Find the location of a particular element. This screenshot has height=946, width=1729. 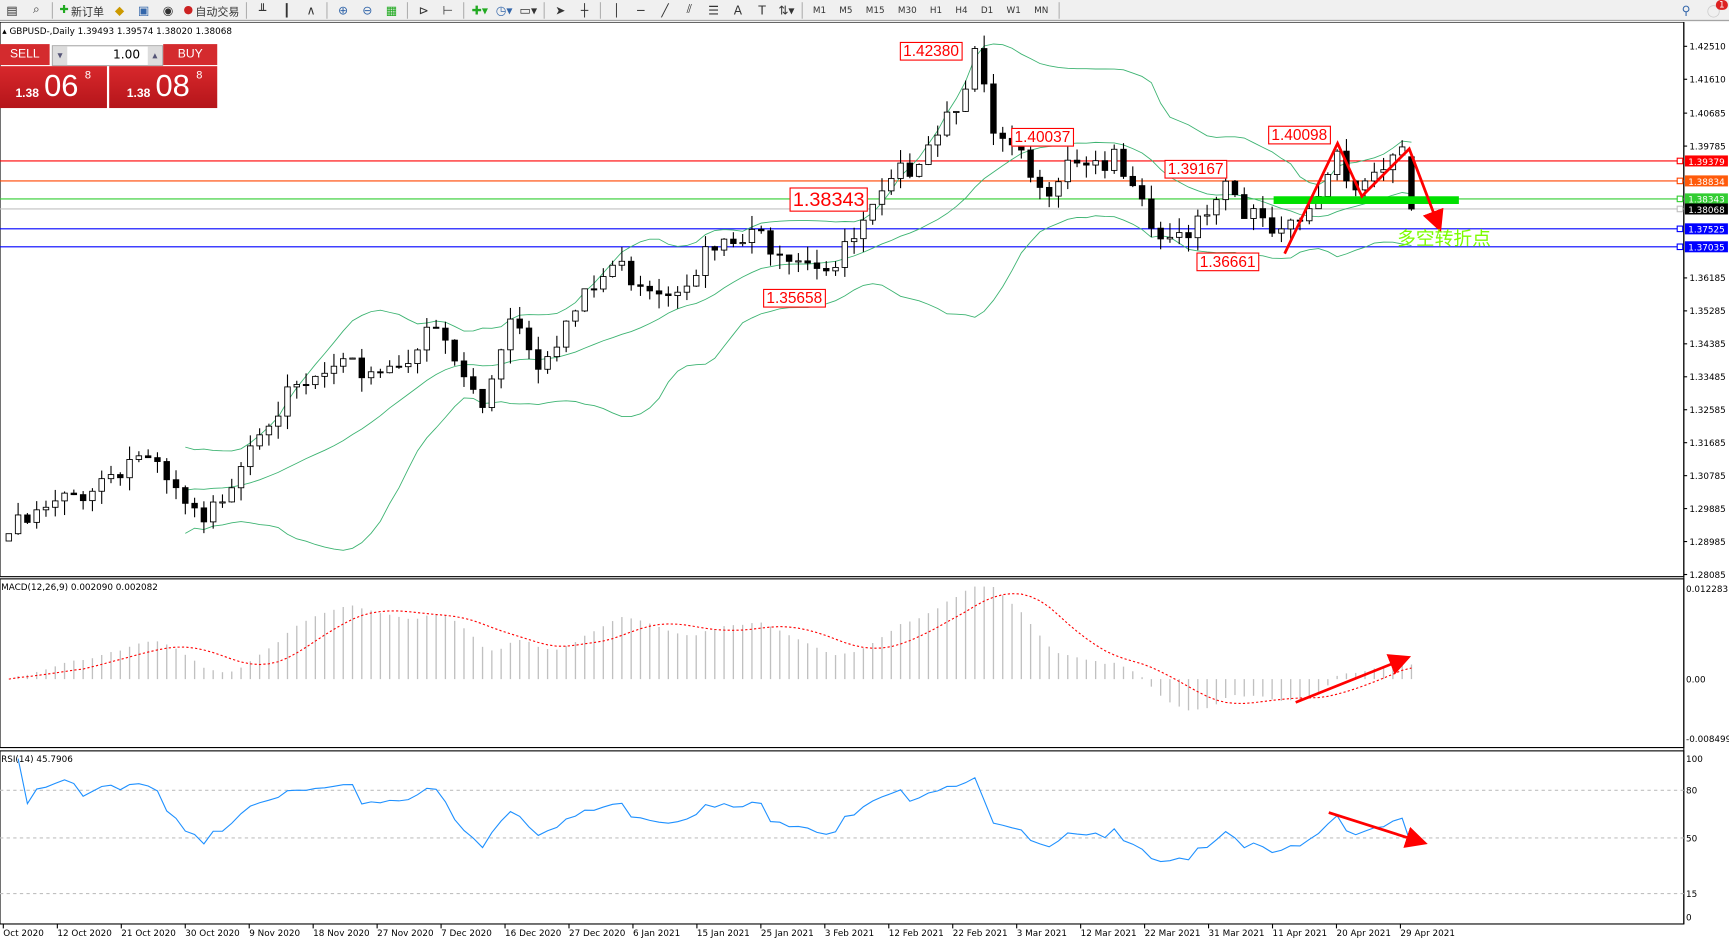

chart-shift-icon: ⊢ is located at coordinates (448, 10).